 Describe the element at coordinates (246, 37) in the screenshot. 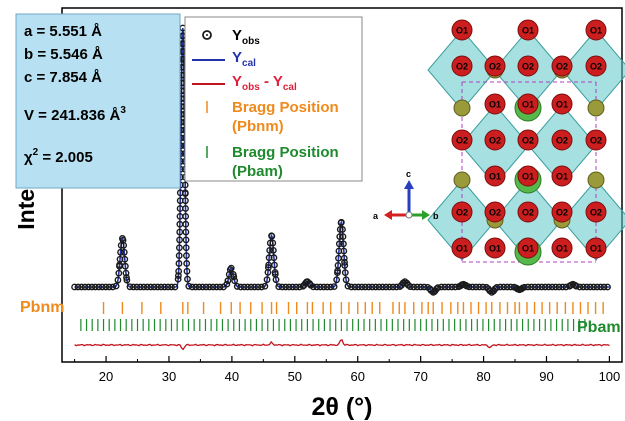

I see `legend-obs-label: Yobs` at that location.